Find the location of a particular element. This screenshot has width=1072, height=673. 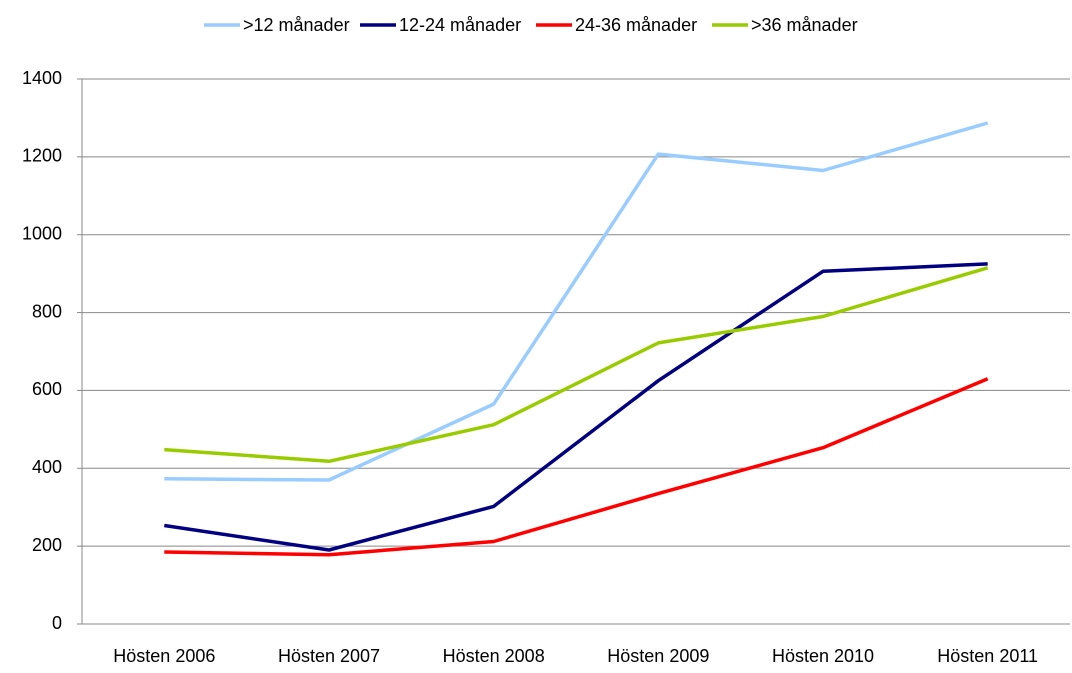

y-tick-label: 1200 is located at coordinates (42, 156).